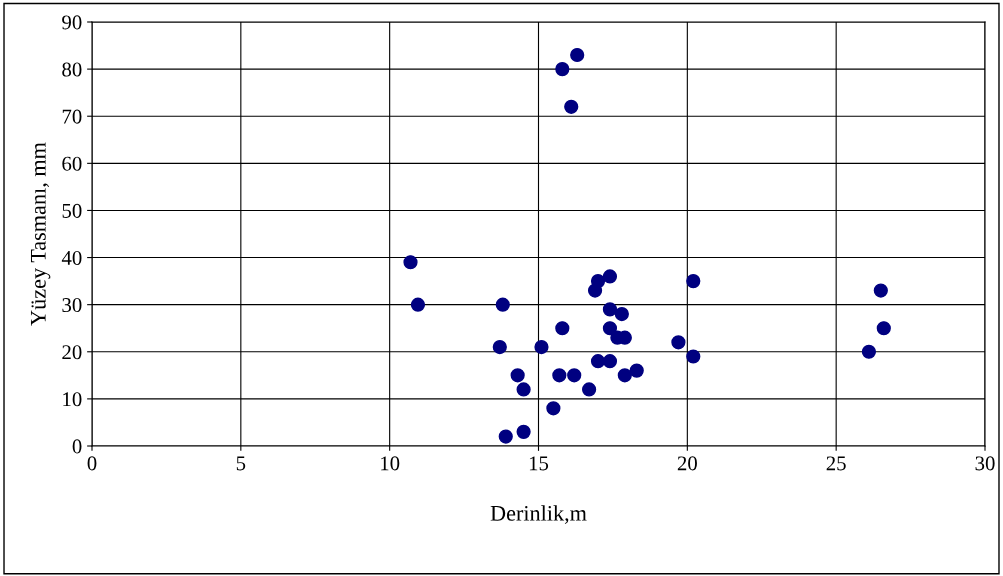 Image resolution: width=1003 pixels, height=576 pixels. Describe the element at coordinates (72, 22) in the screenshot. I see `y-tick-label: 90` at that location.